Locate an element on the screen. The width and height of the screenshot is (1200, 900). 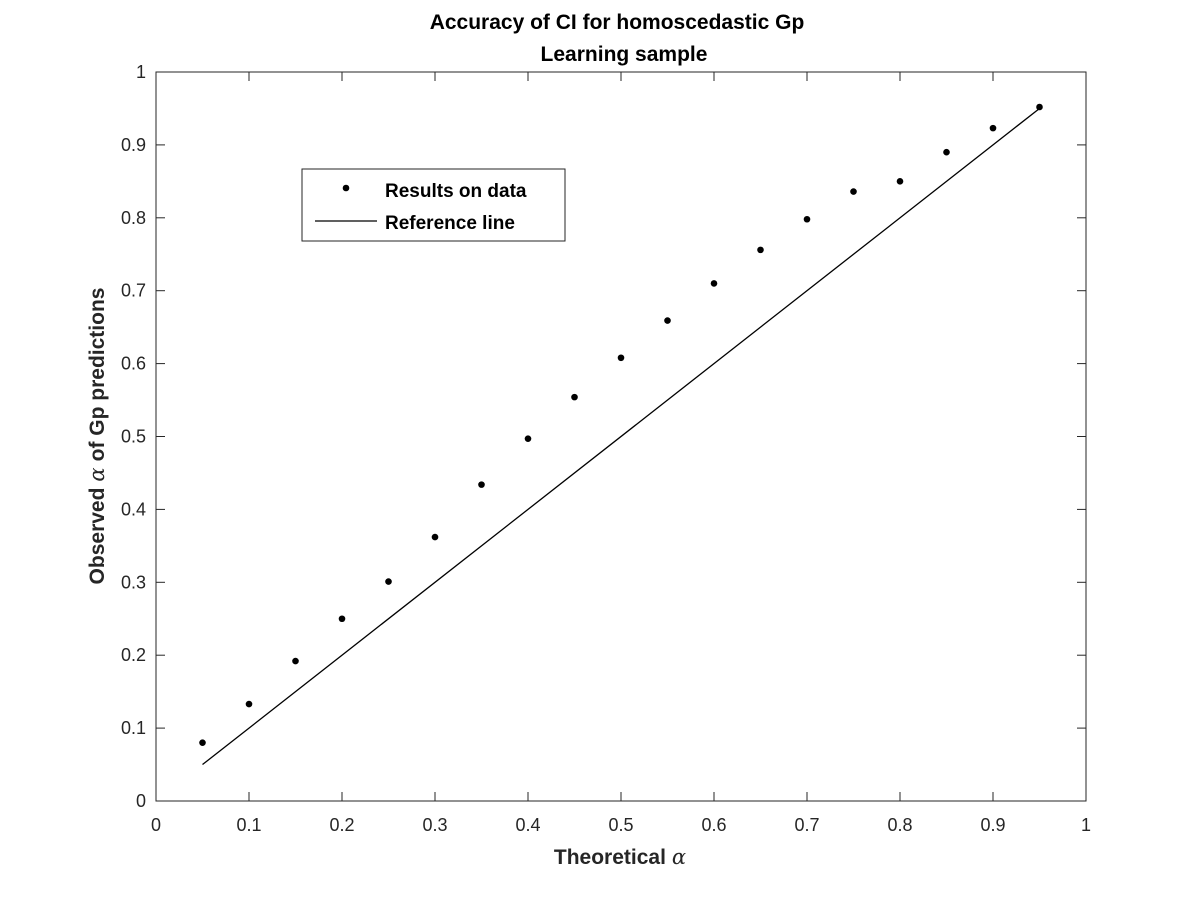
y-tick-label: 0 is located at coordinates (141, 801).